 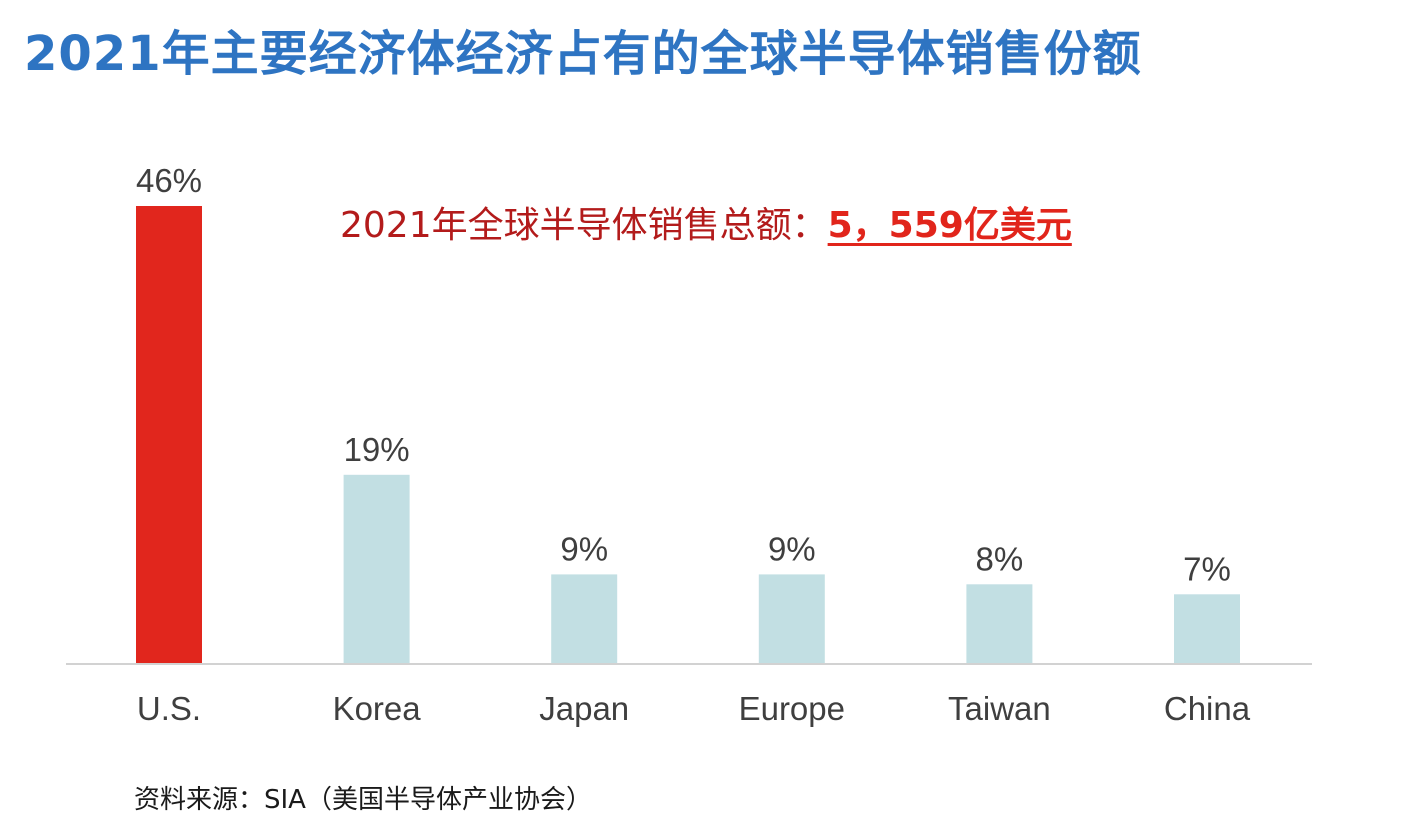 What do you see at coordinates (169, 180) in the screenshot?
I see `value-label-u-s: 46%` at bounding box center [169, 180].